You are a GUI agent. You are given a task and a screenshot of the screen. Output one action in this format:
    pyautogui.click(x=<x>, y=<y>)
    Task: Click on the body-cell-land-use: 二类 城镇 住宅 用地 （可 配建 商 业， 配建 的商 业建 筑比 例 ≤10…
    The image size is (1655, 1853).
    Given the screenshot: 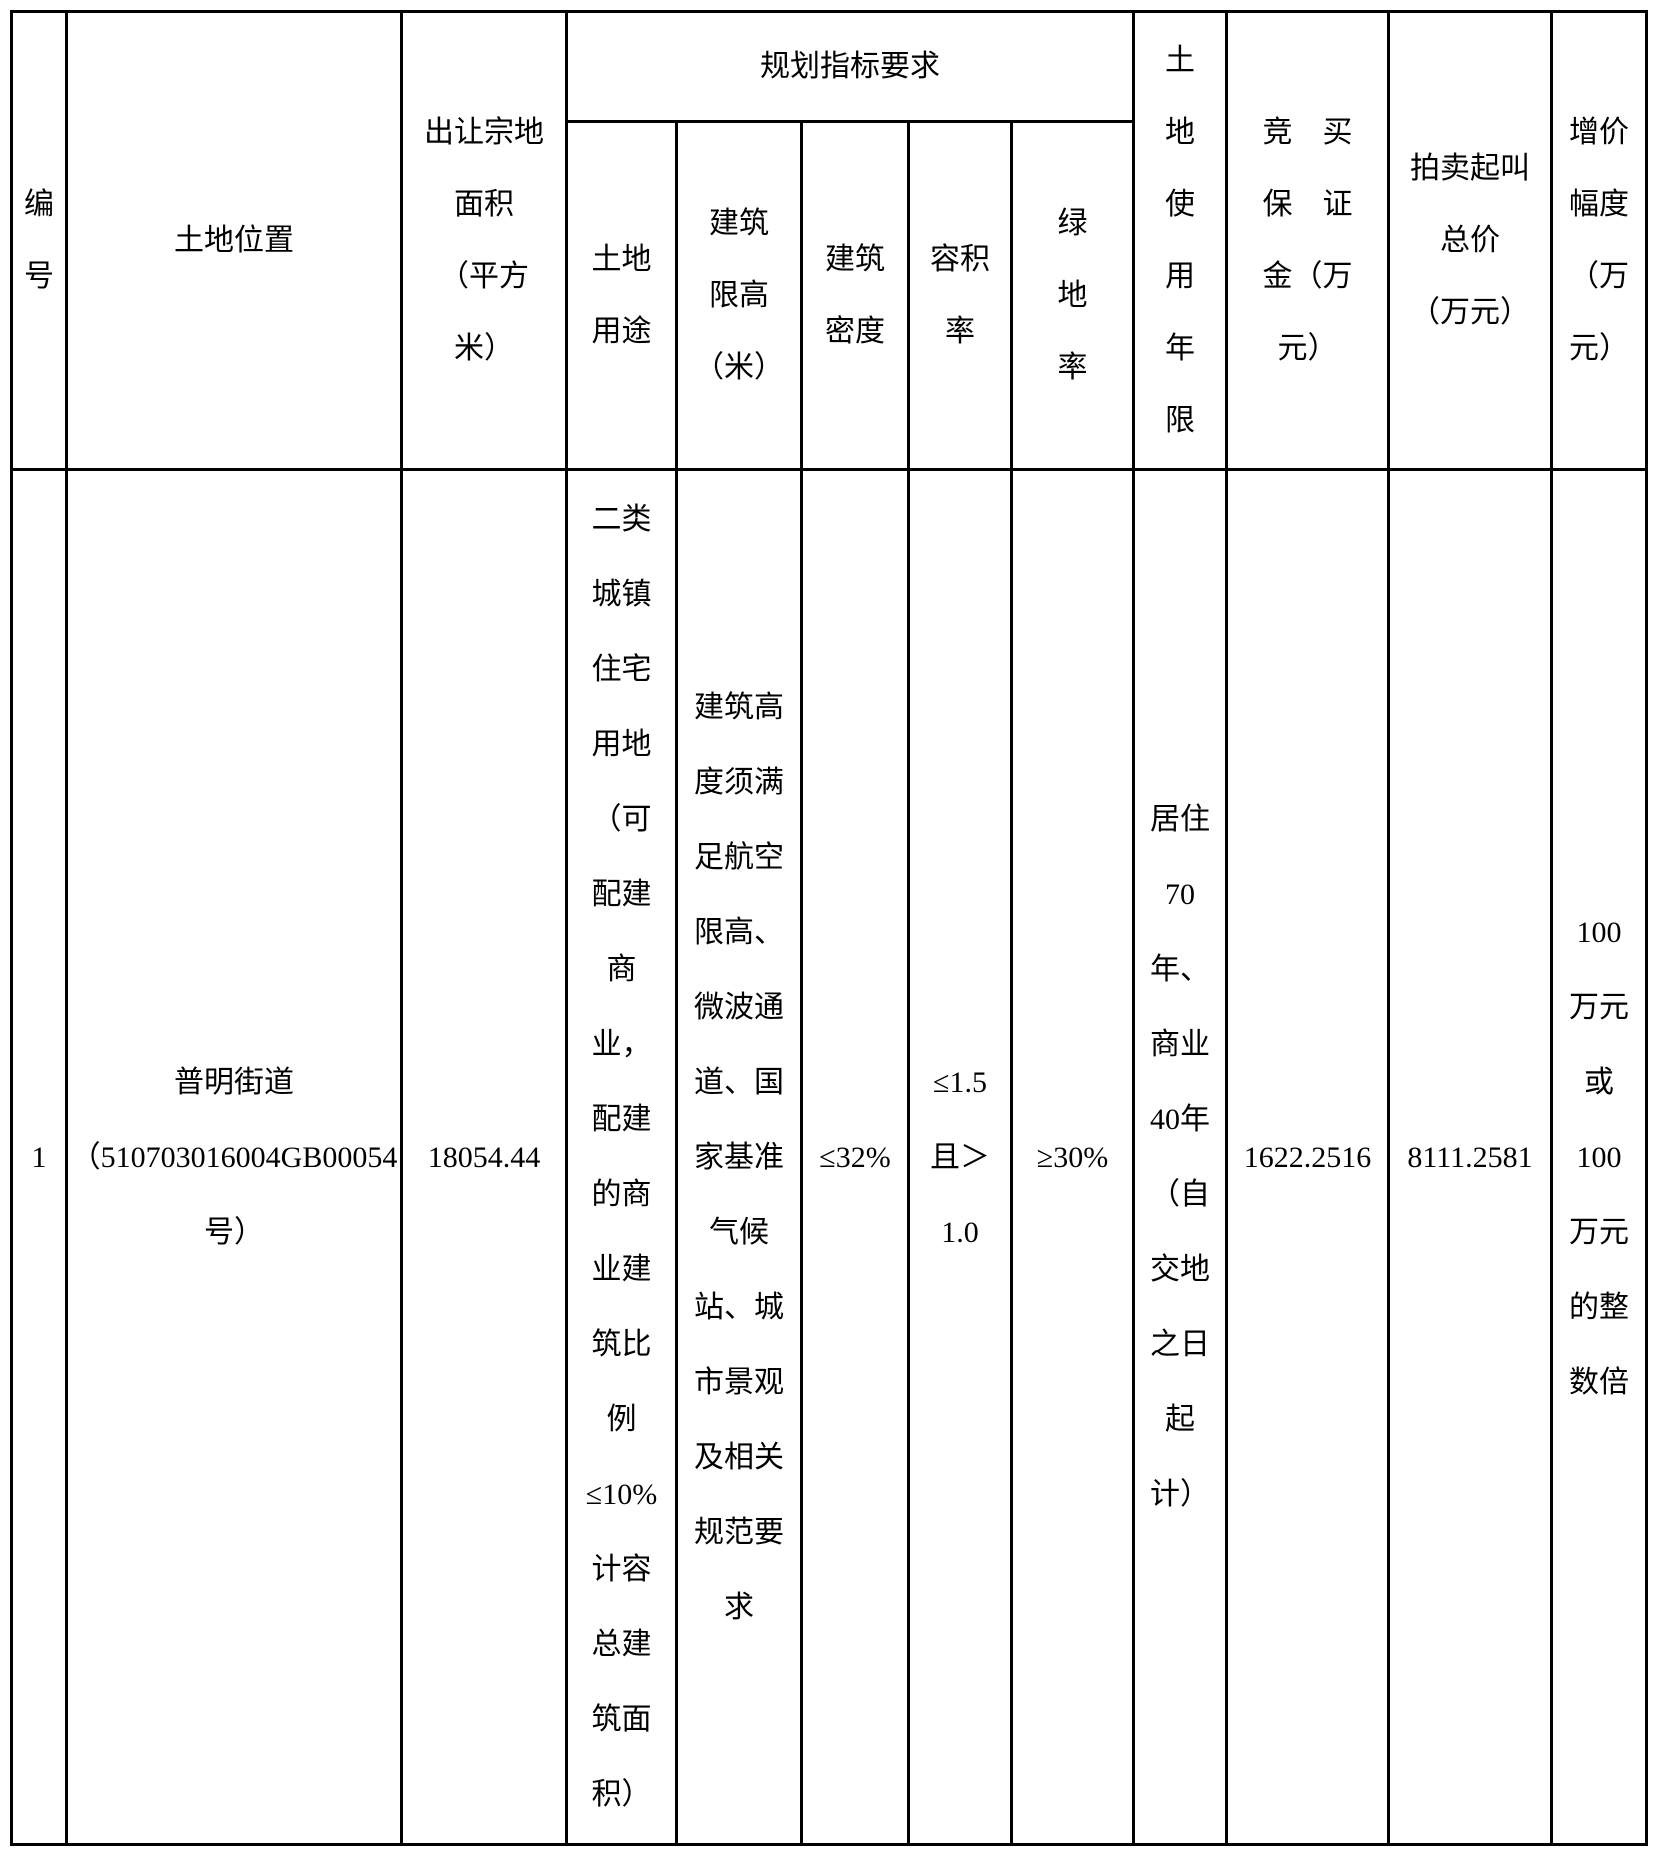 What is the action you would take?
    pyautogui.click(x=621, y=1157)
    